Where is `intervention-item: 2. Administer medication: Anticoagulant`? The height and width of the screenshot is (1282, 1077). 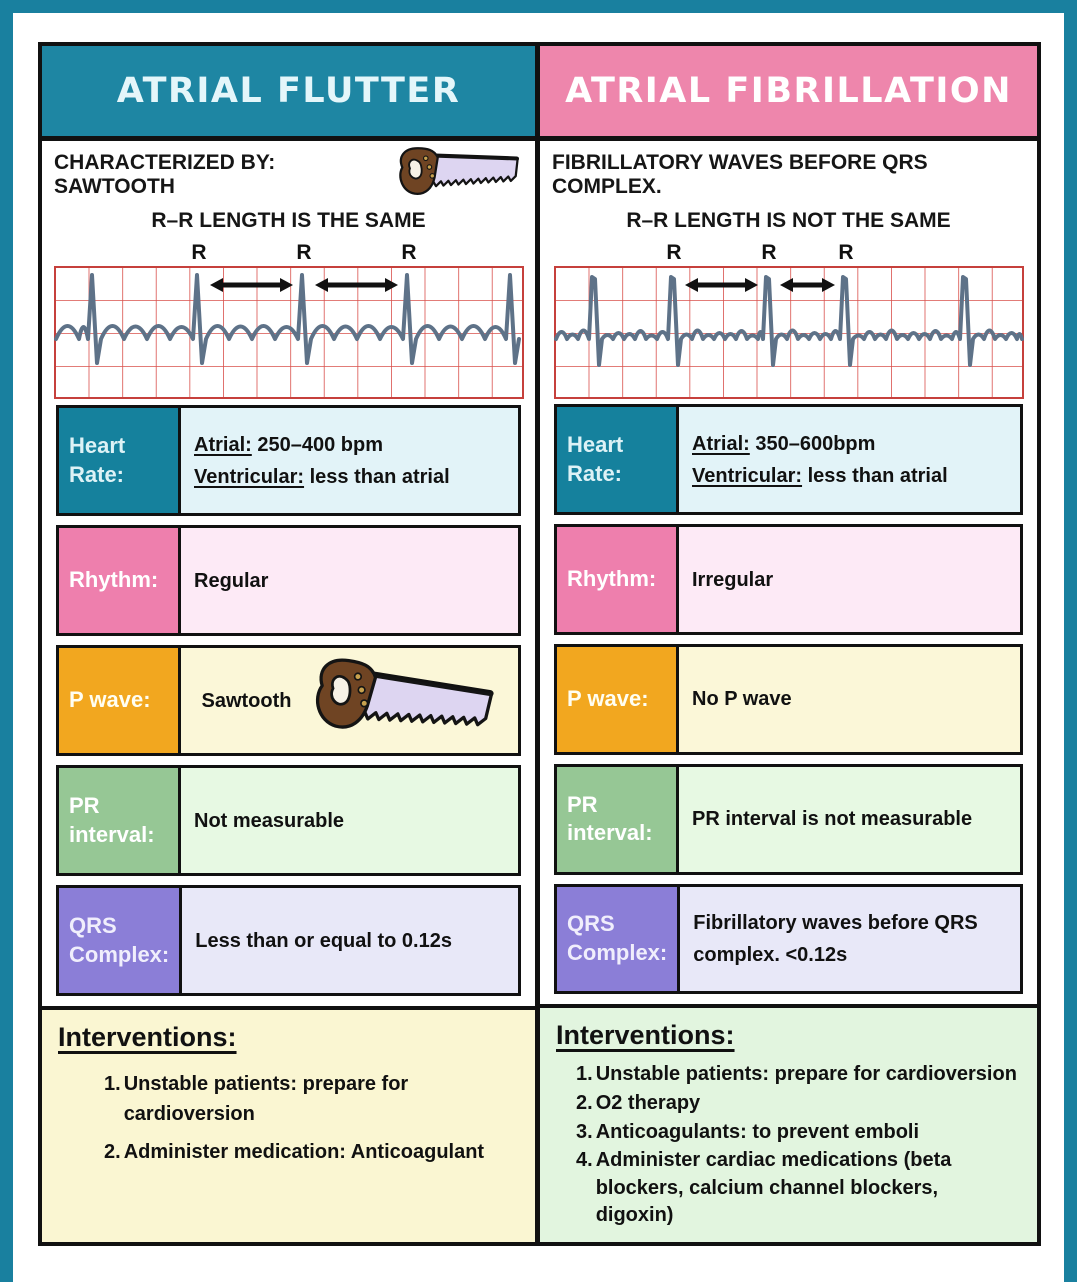
intervention-item: 2. Administer medication: Anticoagulant is located at coordinates (294, 1152).